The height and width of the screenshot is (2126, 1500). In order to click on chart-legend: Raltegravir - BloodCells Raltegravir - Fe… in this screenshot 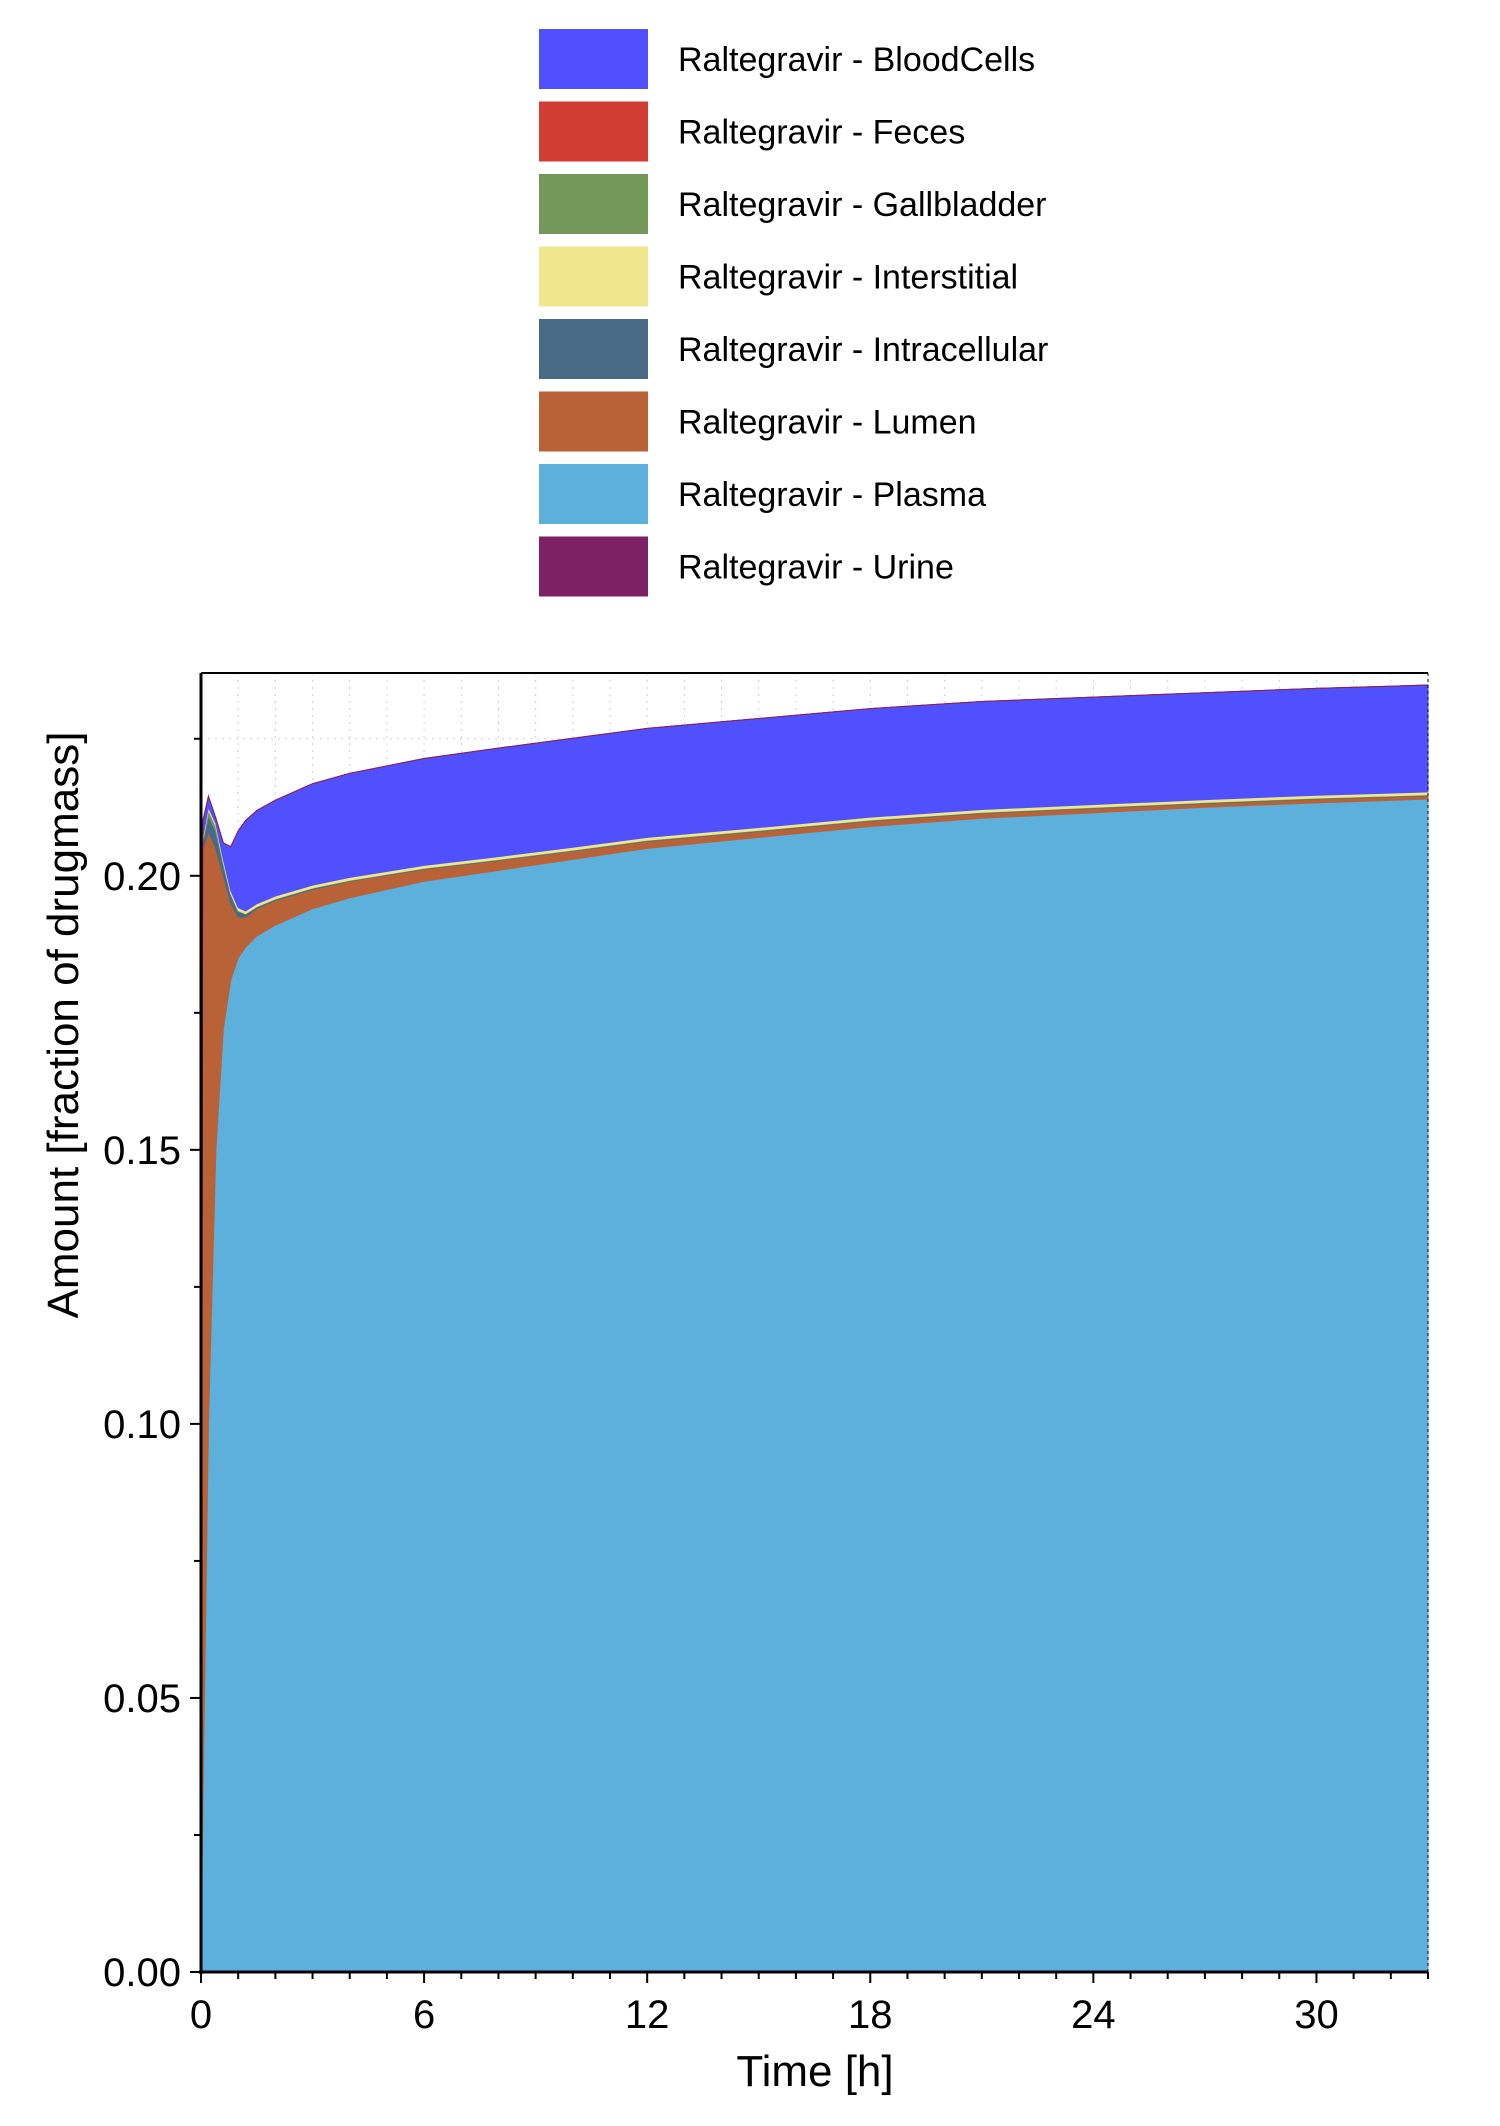, I will do `click(793, 313)`.